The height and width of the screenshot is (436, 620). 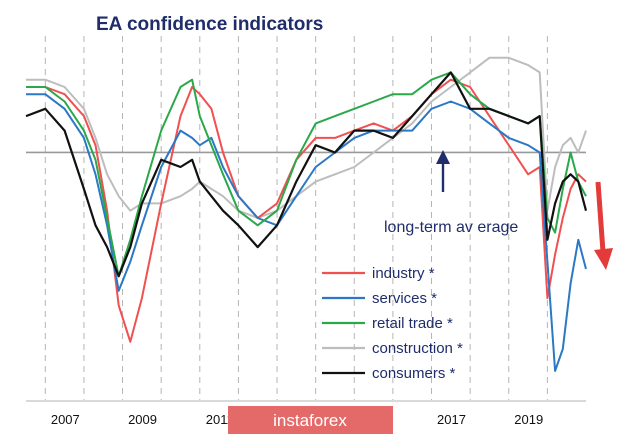 I want to click on x-tick-labels: 2007 2009 2011 2017 2019, so click(x=297, y=419).